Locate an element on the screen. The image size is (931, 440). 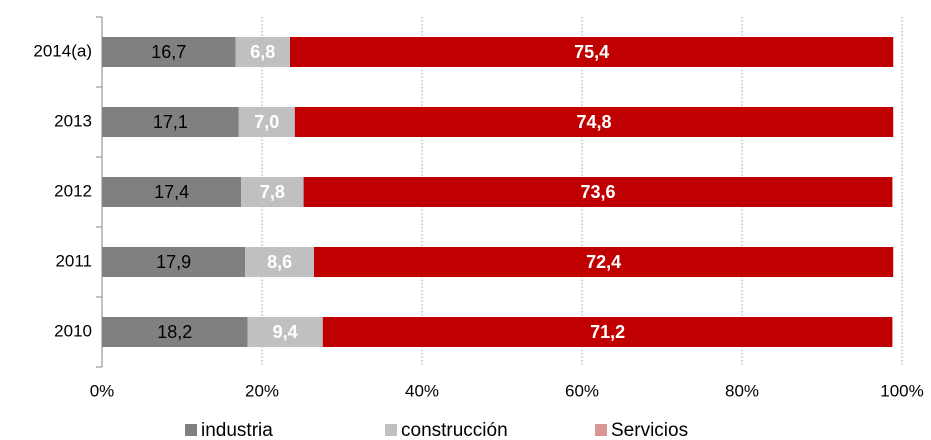
value-label: 72,4 is located at coordinates (603, 262).